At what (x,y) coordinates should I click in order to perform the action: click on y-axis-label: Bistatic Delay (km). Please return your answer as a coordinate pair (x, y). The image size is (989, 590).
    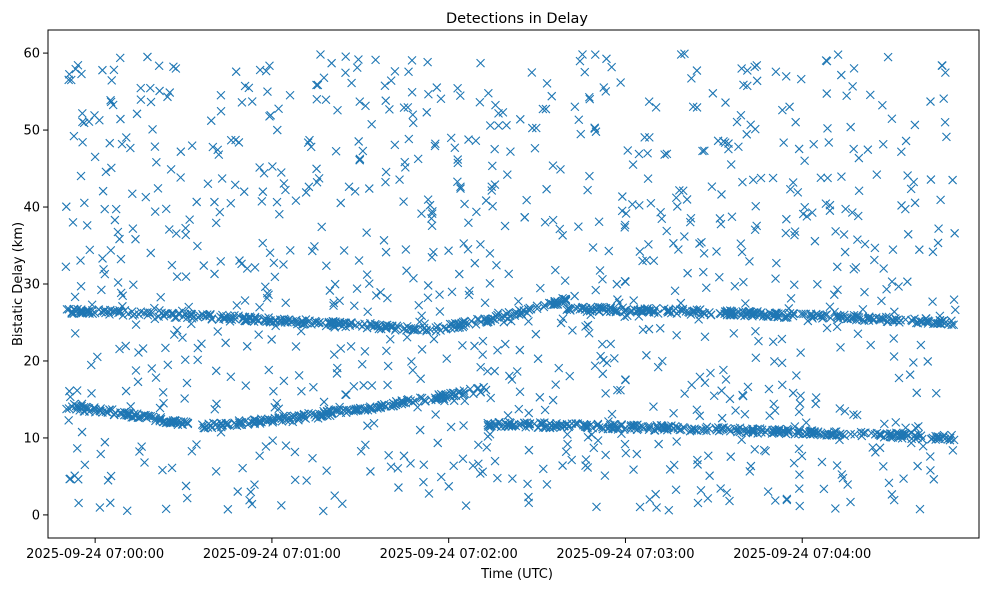
    Looking at the image, I should click on (18, 284).